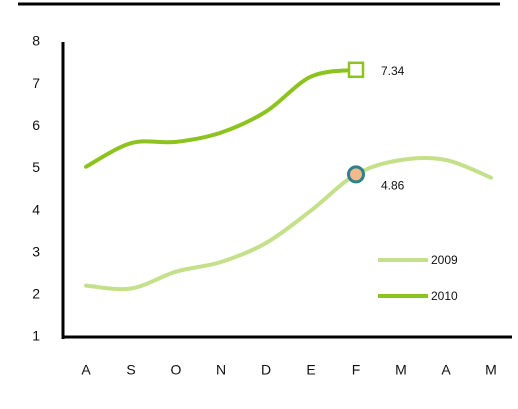 This screenshot has height=409, width=518. Describe the element at coordinates (393, 186) in the screenshot. I see `data-label: 4.86` at that location.